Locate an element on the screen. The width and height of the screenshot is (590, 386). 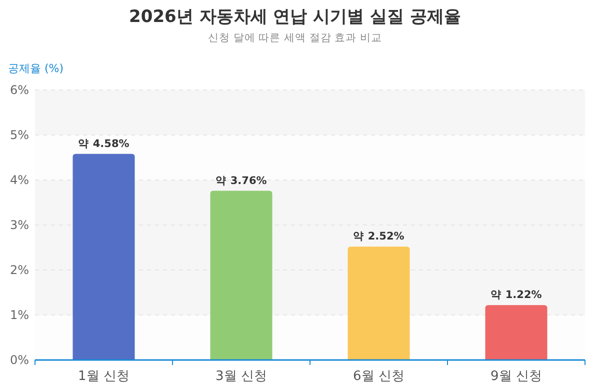
y-tick-label: 0% is located at coordinates (19, 360).